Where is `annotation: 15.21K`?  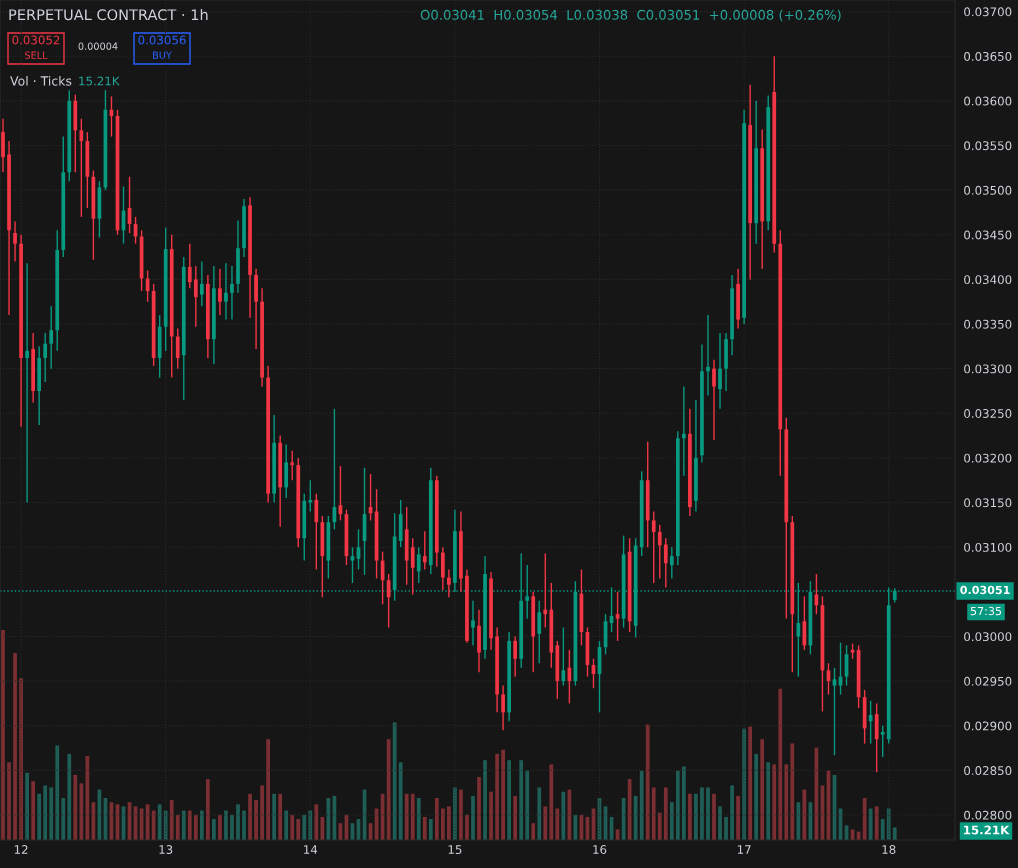
annotation: 15.21K is located at coordinates (99, 81).